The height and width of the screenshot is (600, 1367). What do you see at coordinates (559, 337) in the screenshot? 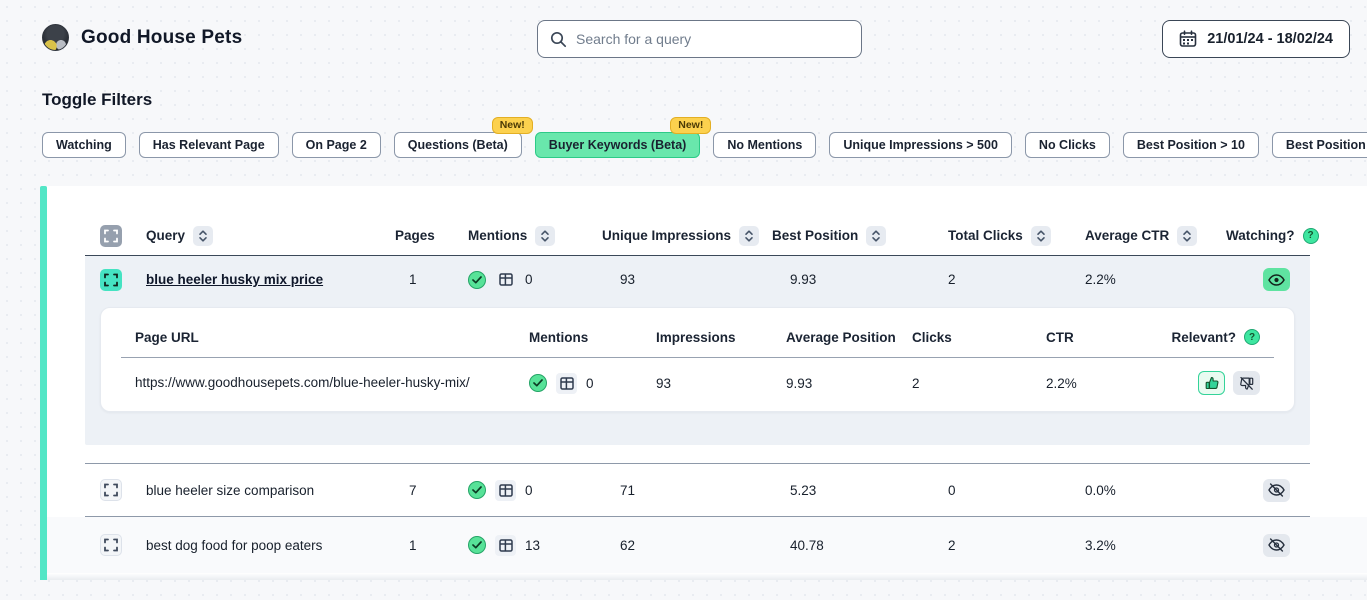
I see `column-header-page-mentions: Mentions` at bounding box center [559, 337].